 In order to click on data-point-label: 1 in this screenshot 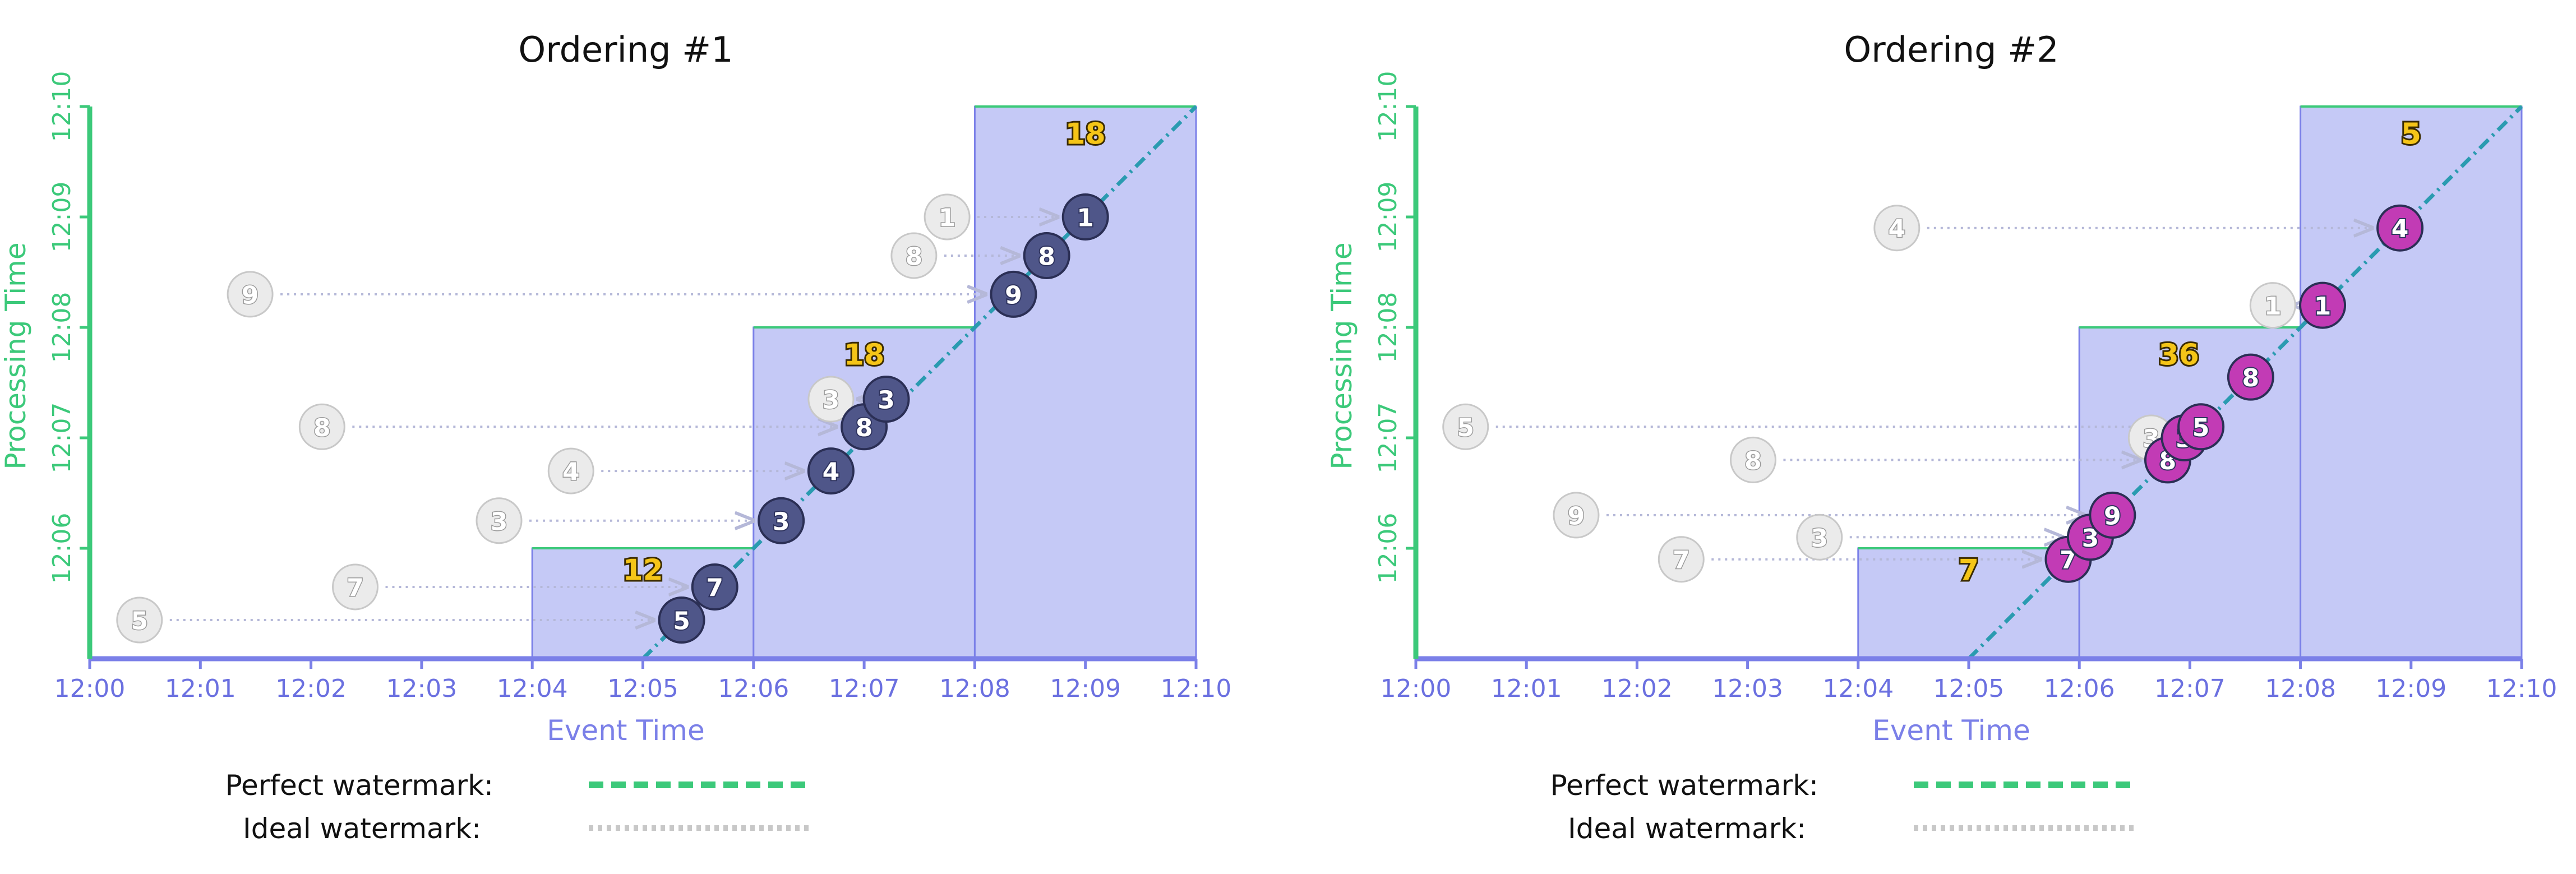, I will do `click(2323, 307)`.